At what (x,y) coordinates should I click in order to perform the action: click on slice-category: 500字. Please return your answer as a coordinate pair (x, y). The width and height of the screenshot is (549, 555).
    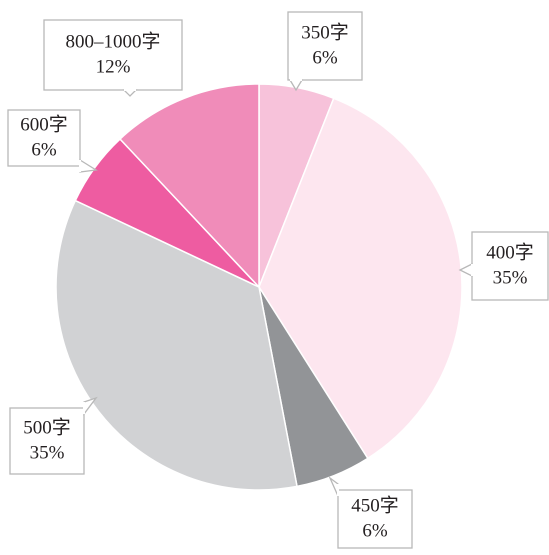
    Looking at the image, I should click on (47, 427).